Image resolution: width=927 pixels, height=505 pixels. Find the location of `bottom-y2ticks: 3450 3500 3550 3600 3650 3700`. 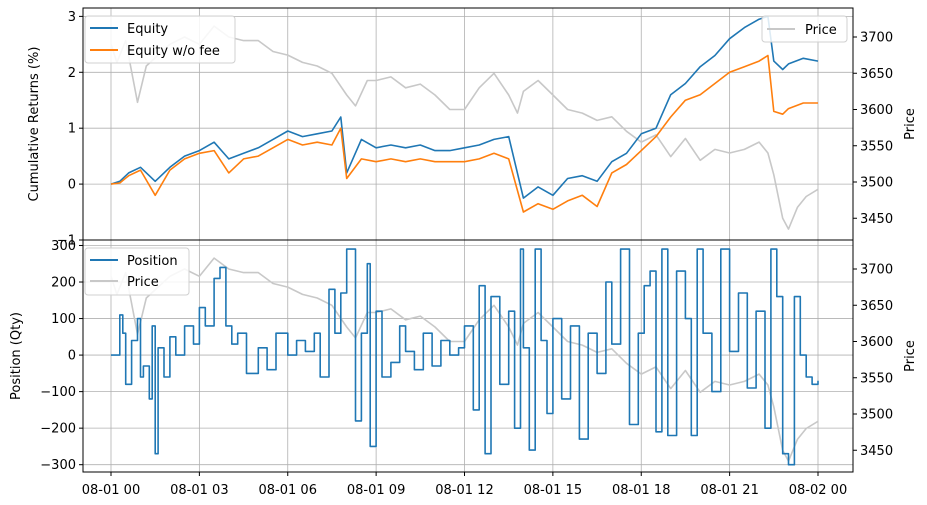

bottom-y2ticks: 3450 3500 3550 3600 3650 3700 is located at coordinates (873, 361).